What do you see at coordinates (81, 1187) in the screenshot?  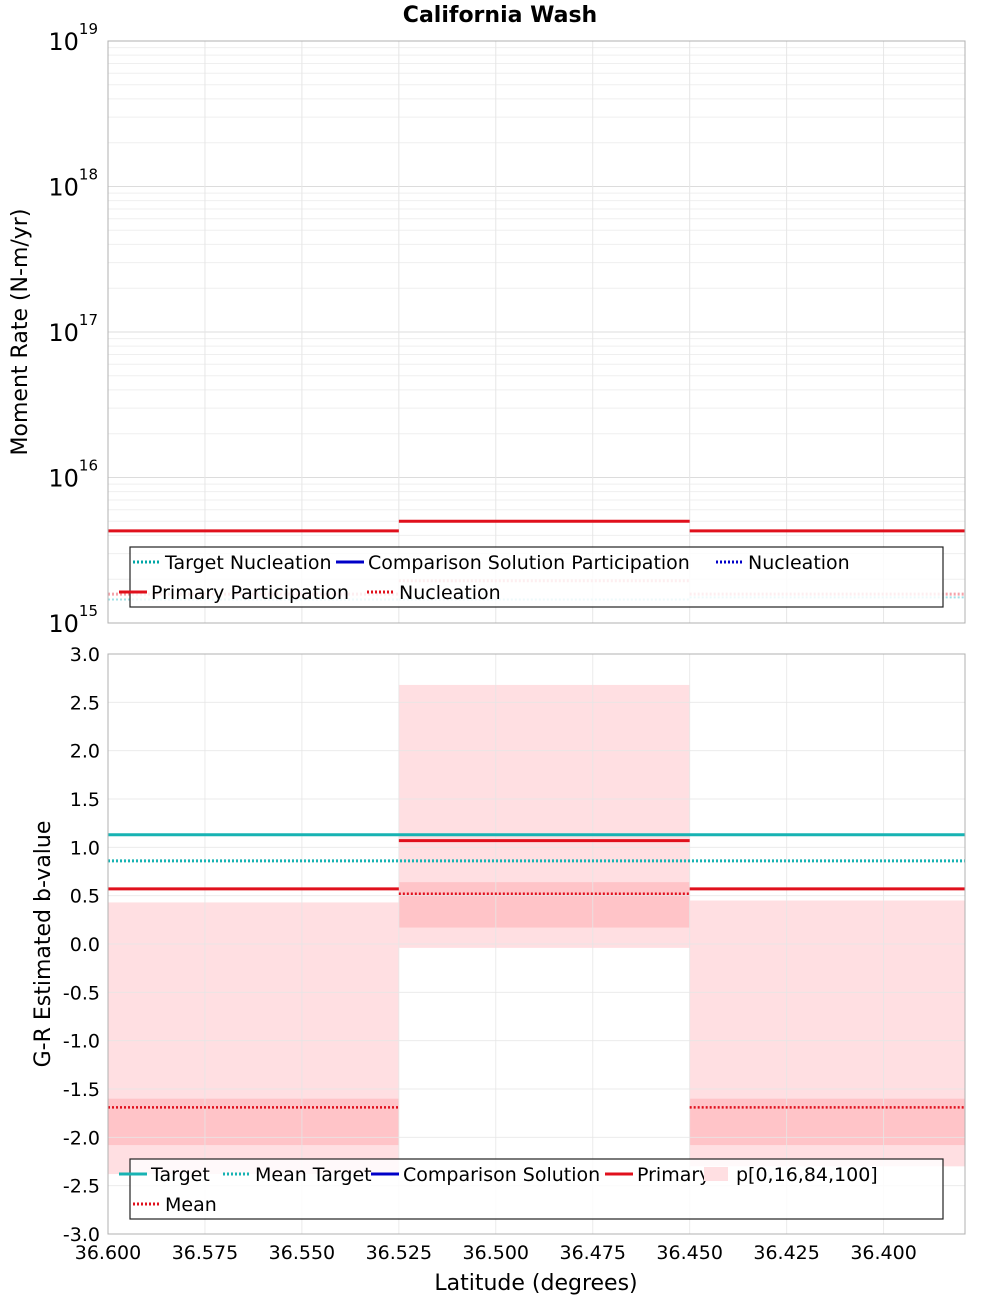 I see `b-value-y-tick-label: -2.5` at bounding box center [81, 1187].